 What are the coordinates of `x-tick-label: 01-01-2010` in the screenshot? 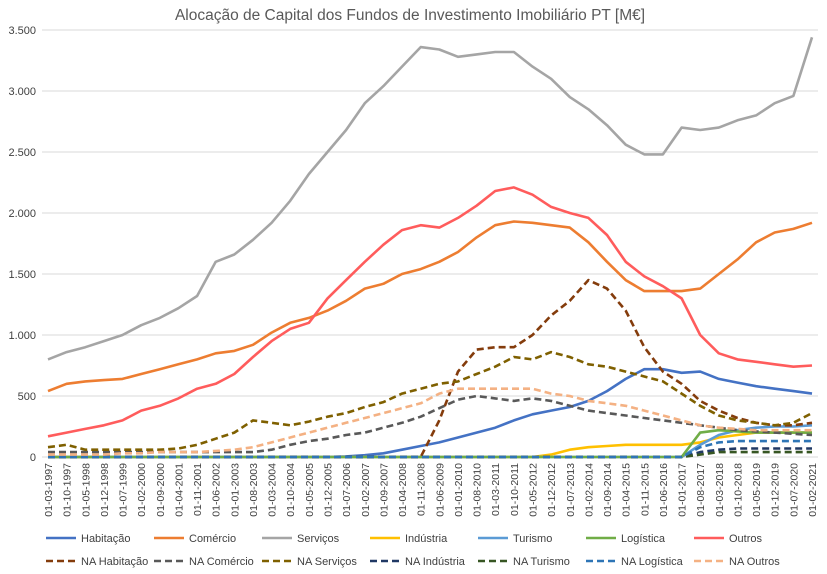 It's located at (459, 490).